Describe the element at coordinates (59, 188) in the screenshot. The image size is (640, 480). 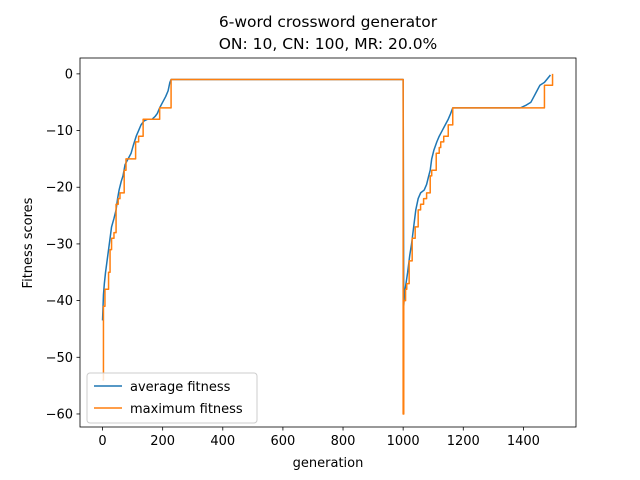
I see `y-tick-label--20: −20` at that location.